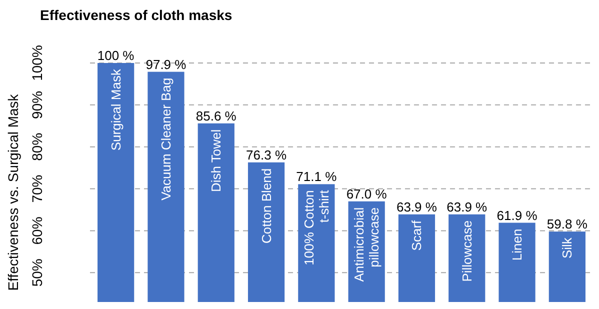 Image resolution: width=599 pixels, height=309 pixels. I want to click on data-label: 67.0 %, so click(367, 194).